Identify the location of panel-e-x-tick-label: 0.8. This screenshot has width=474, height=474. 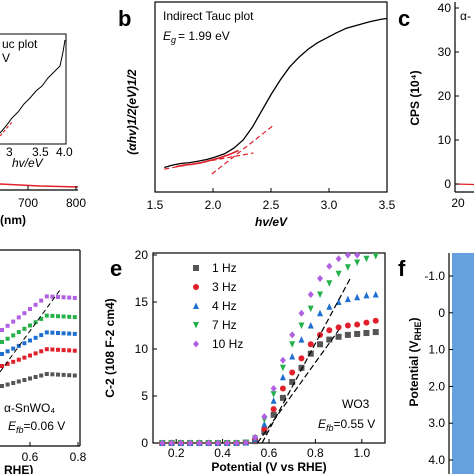
(315, 453).